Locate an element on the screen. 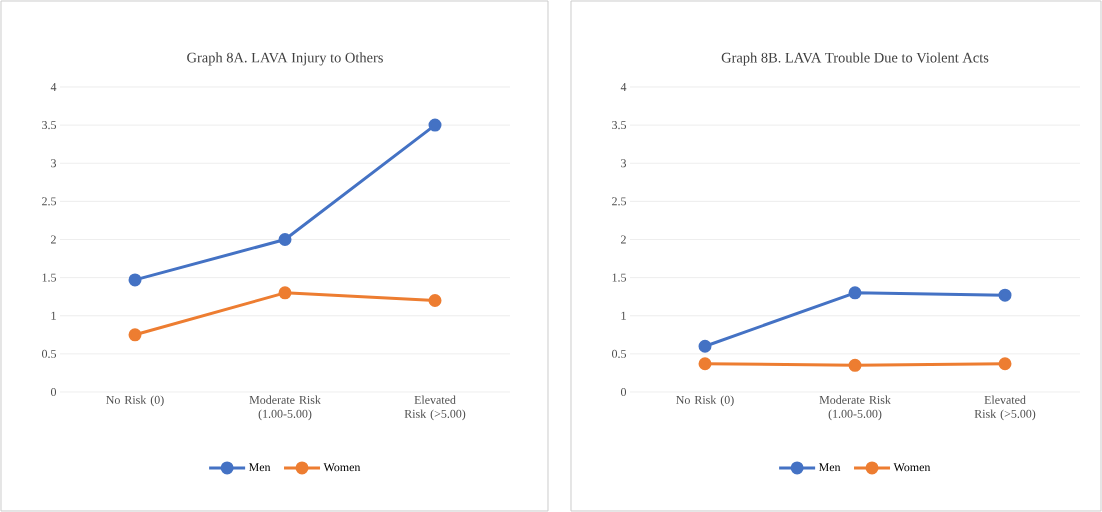 Image resolution: width=1102 pixels, height=512 pixels. chart-title: Graph 8A. LAVA Injury to Others is located at coordinates (285, 59).